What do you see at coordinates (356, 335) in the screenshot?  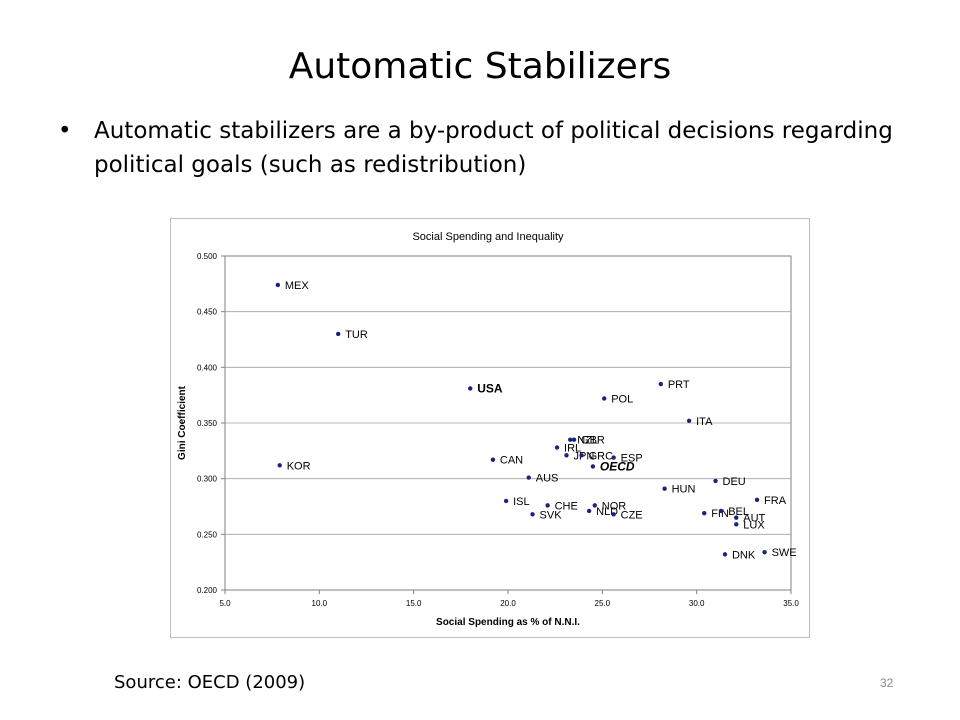 I see `data-label-tur: TUR` at bounding box center [356, 335].